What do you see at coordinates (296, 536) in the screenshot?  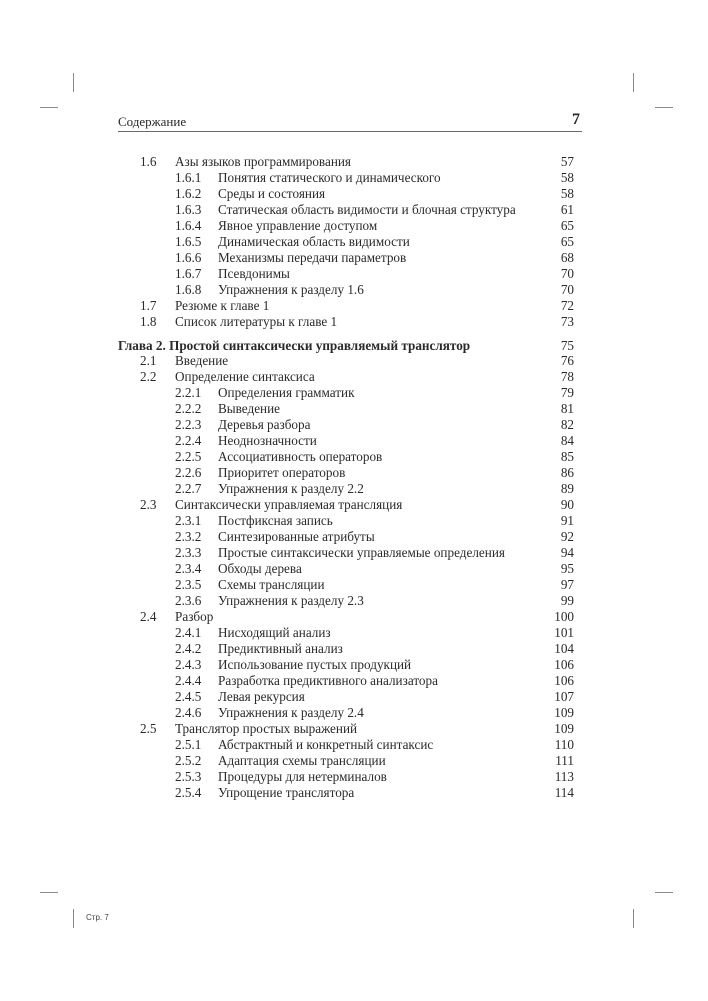 I see `toc-entry-title: Синтезированные атрибуты` at bounding box center [296, 536].